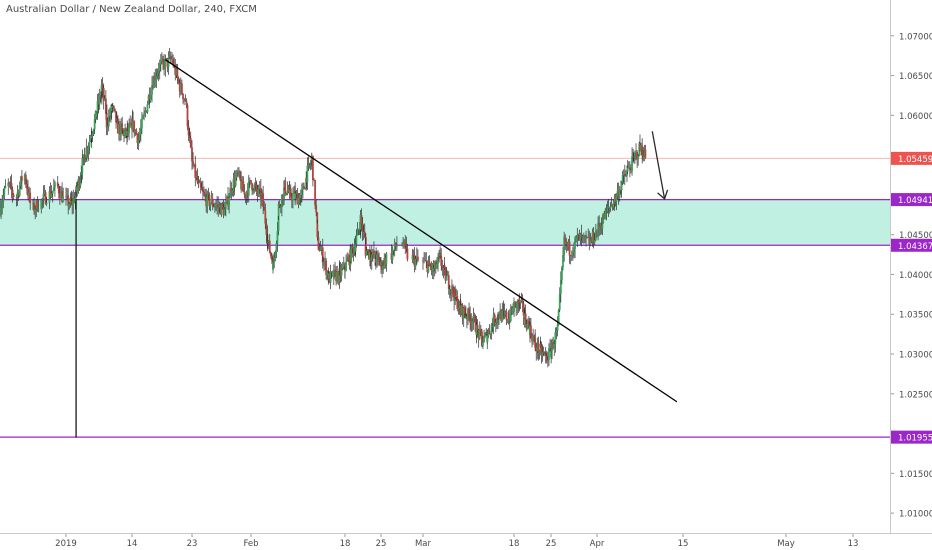 Image resolution: width=932 pixels, height=550 pixels. What do you see at coordinates (915, 276) in the screenshot?
I see `y-tick-label: 1.04000` at bounding box center [915, 276].